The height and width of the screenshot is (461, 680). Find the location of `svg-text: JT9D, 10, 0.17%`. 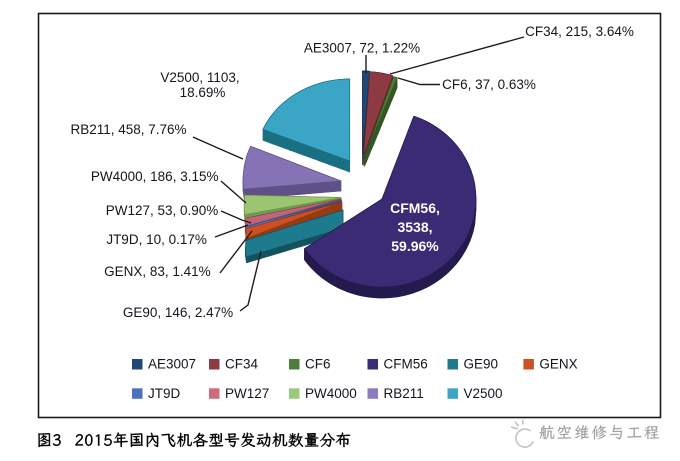

svg-text: JT9D, 10, 0.17% is located at coordinates (156, 239).